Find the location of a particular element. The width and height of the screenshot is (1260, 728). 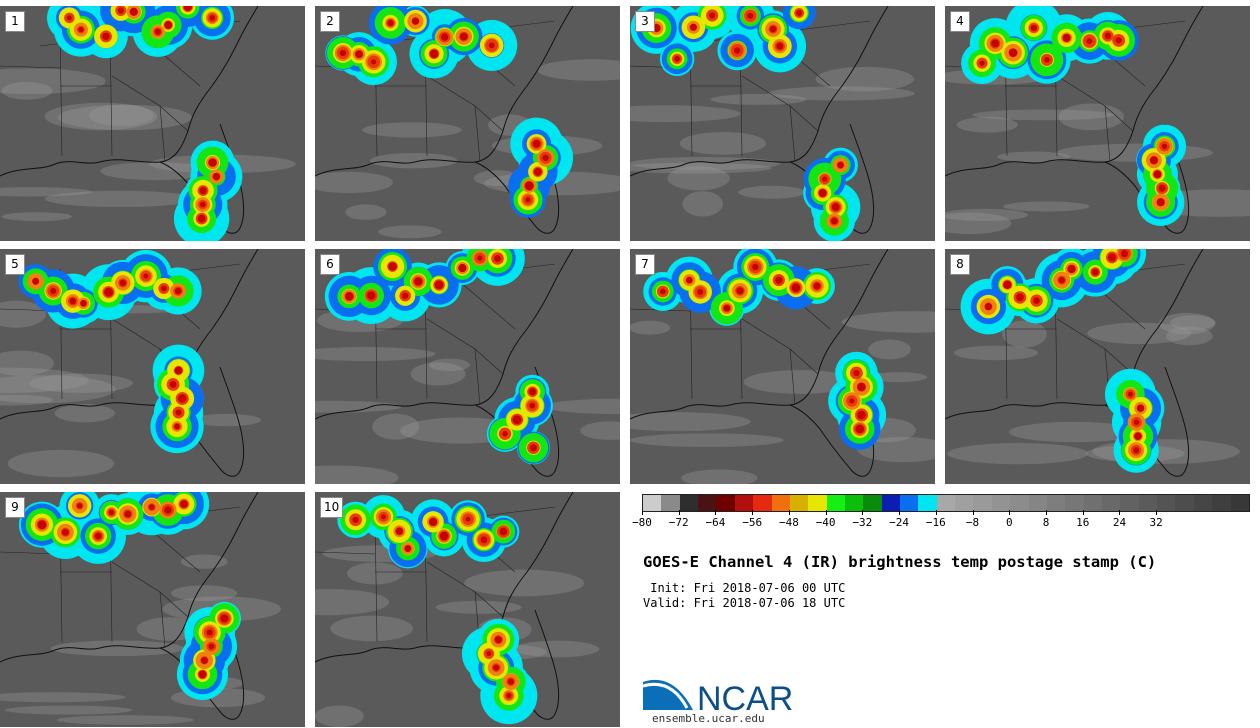

forecast-panel: 2 is located at coordinates (467, 123).